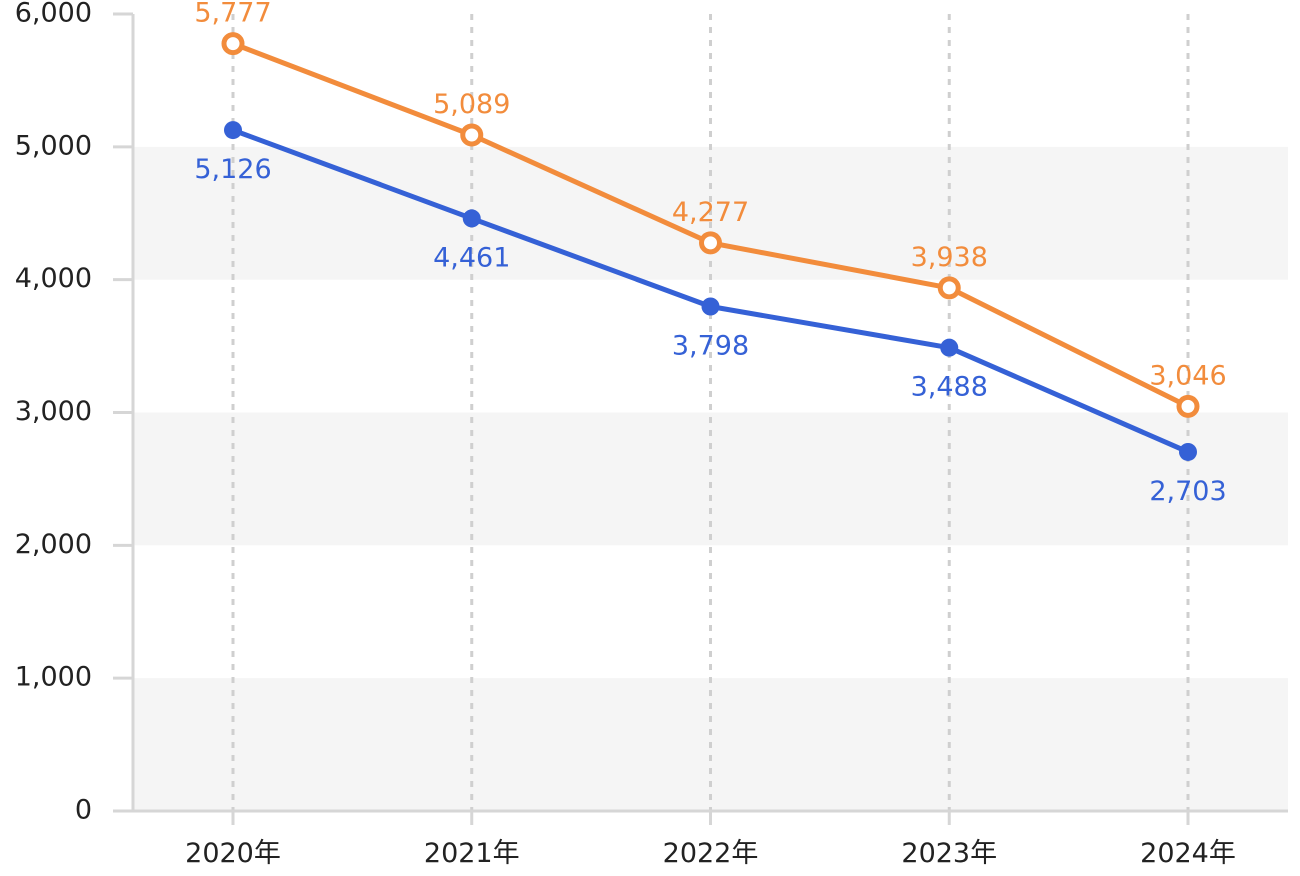 The width and height of the screenshot is (1300, 876). Describe the element at coordinates (232, 169) in the screenshot. I see `data-label: 5,126` at that location.